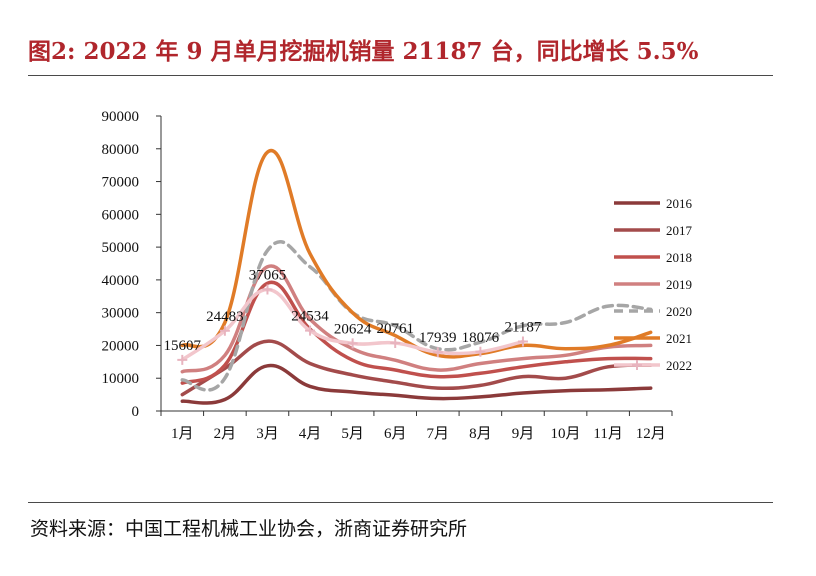 The height and width of the screenshot is (576, 816). Describe the element at coordinates (225, 317) in the screenshot. I see `data-label: 24483` at that location.